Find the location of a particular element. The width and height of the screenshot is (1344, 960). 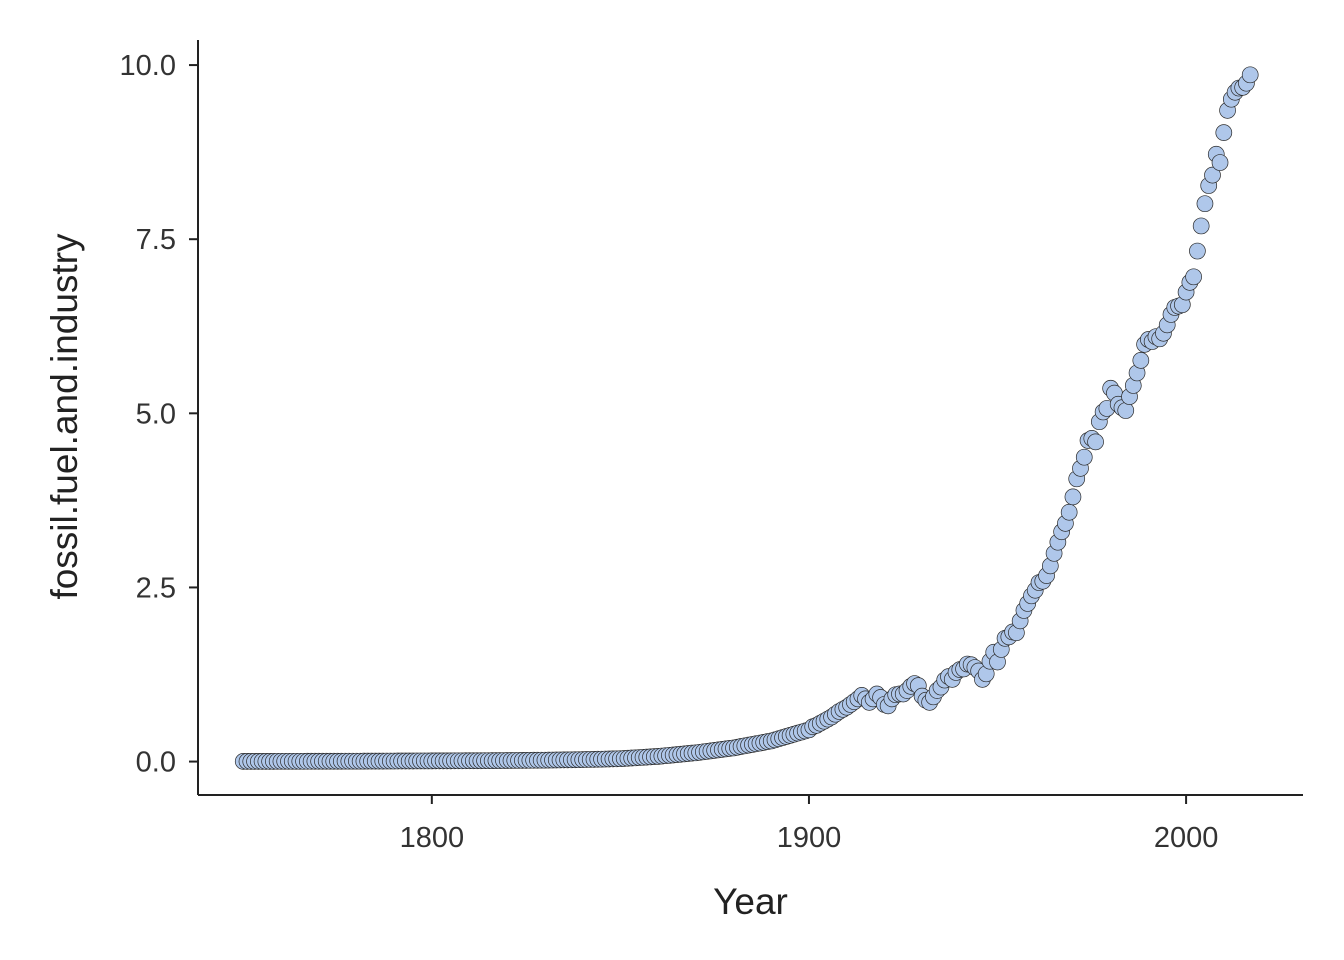

x-axis-title: Year is located at coordinates (750, 901).